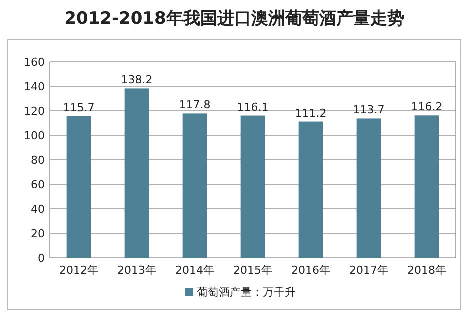 The image size is (469, 324). I want to click on y-tick-label: 20, so click(38, 234).